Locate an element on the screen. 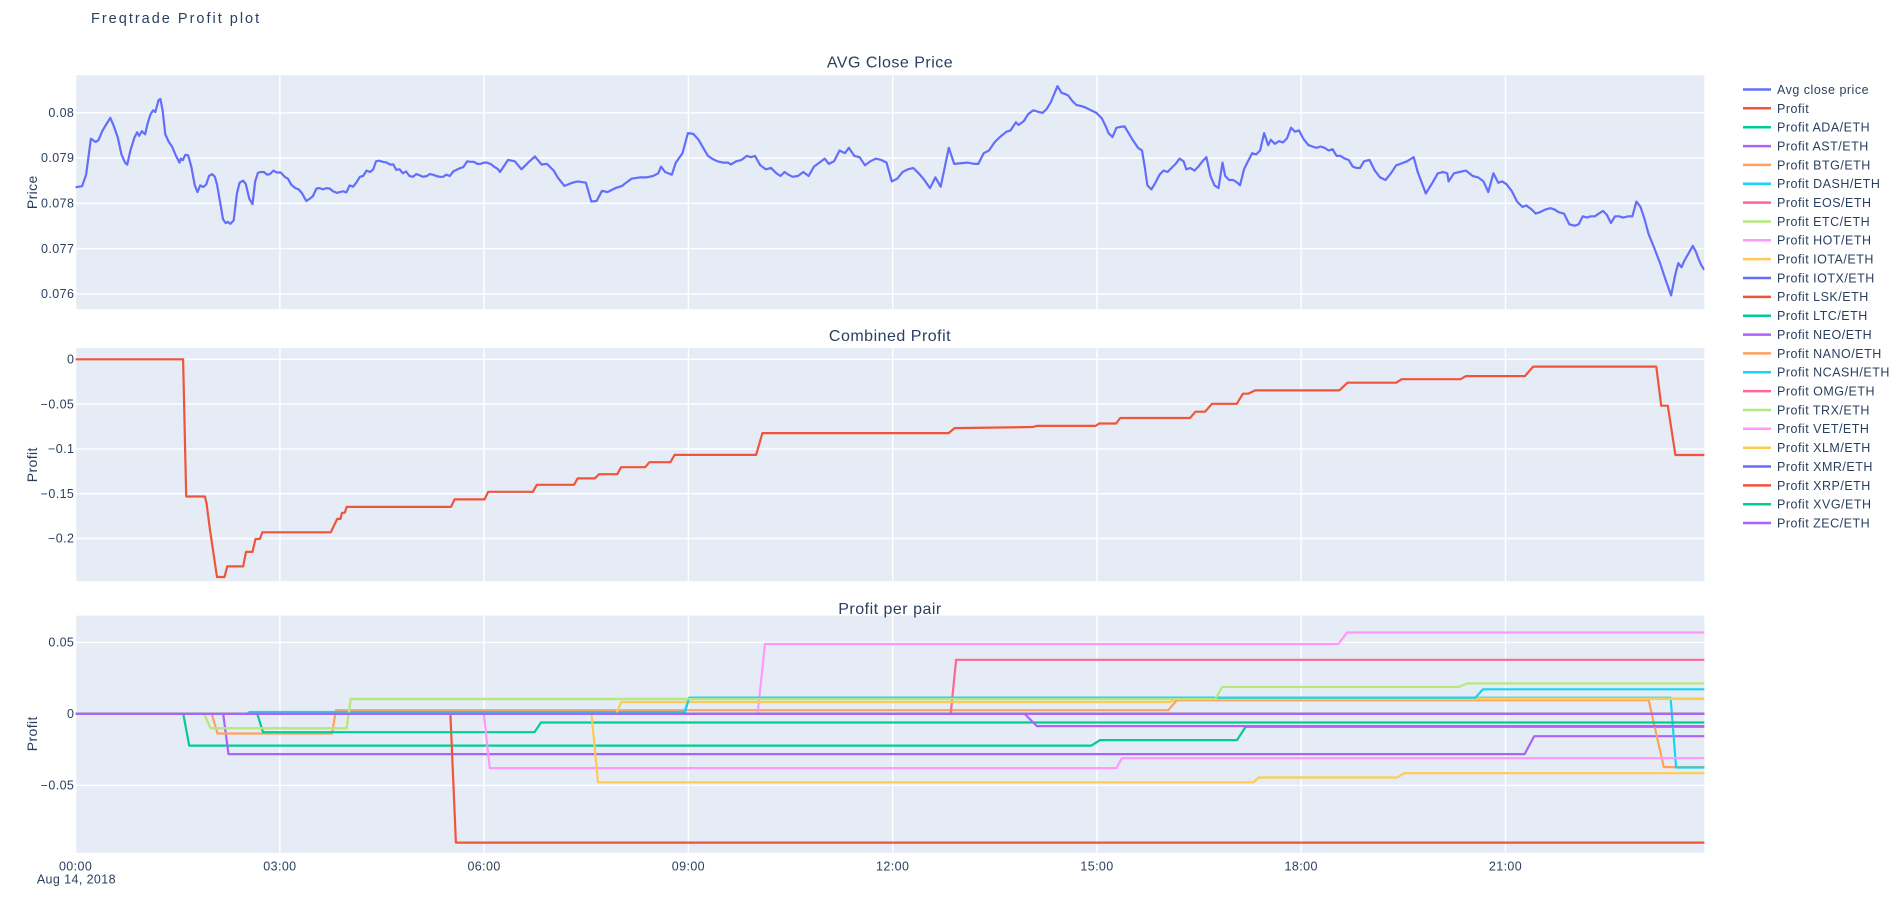 The image size is (1896, 913). svg-text: Profit TRX/ETH is located at coordinates (1823, 410).